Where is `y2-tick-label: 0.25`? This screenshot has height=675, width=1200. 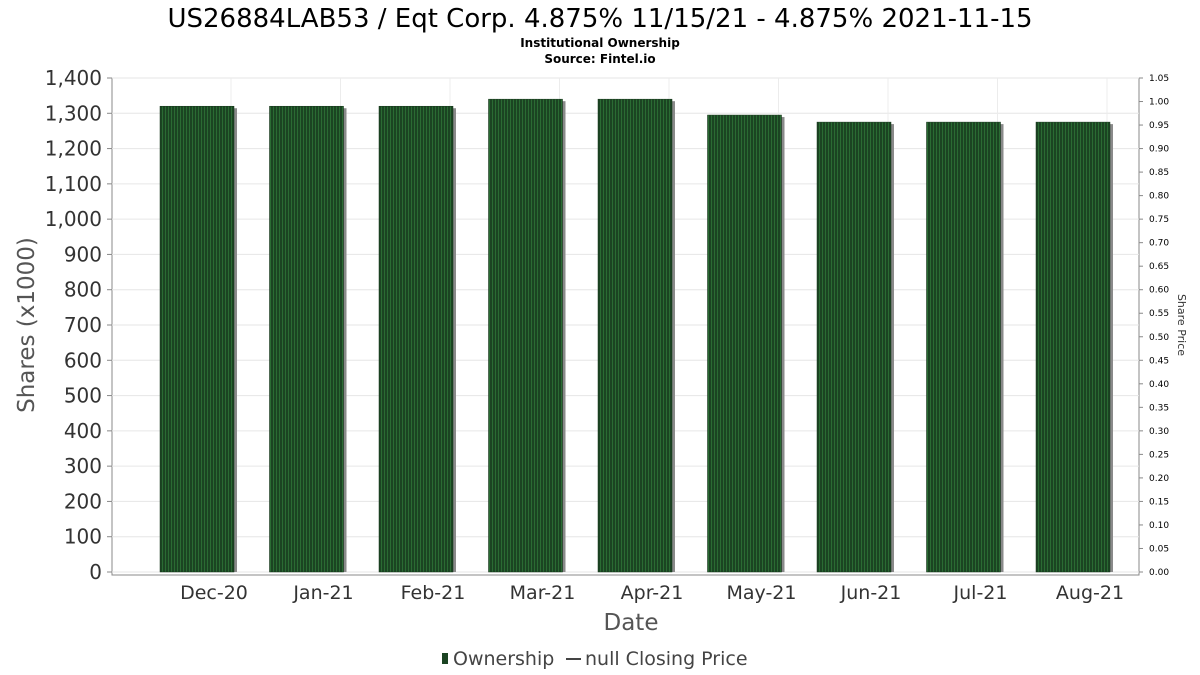
y2-tick-label: 0.25 is located at coordinates (1159, 455).